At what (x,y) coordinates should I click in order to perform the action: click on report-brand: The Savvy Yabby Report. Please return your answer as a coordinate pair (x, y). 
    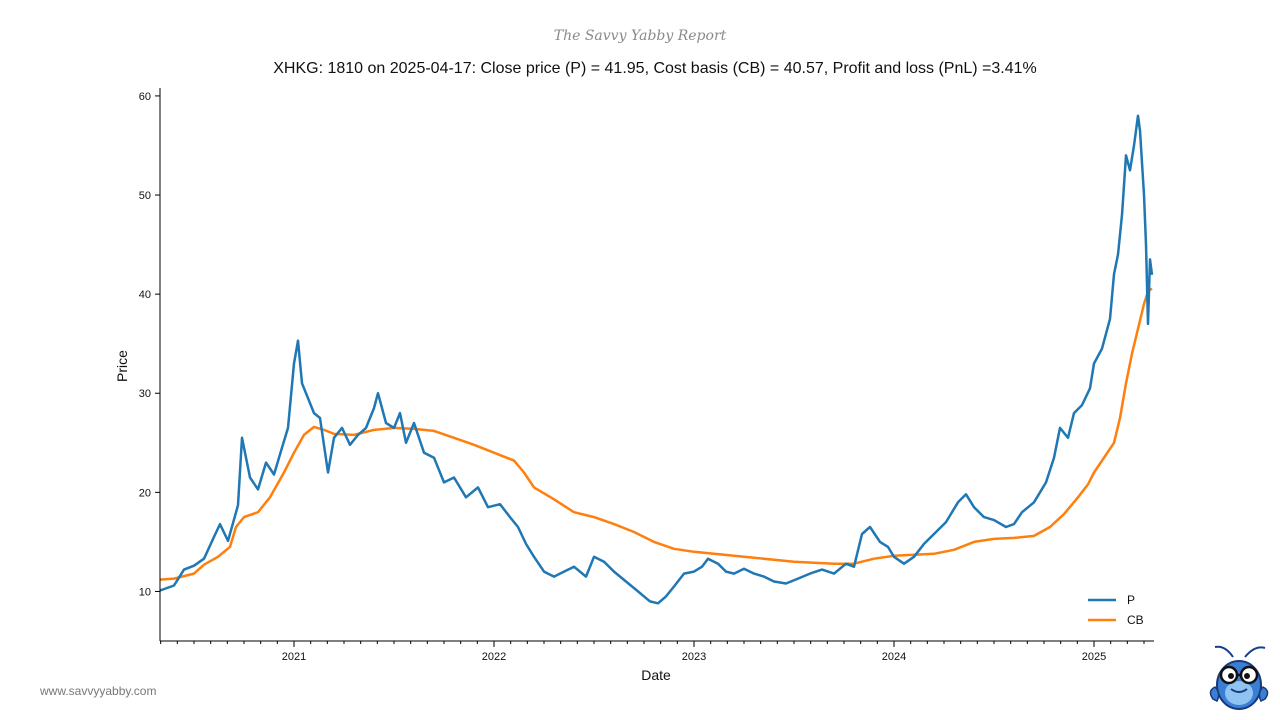
    Looking at the image, I should click on (640, 36).